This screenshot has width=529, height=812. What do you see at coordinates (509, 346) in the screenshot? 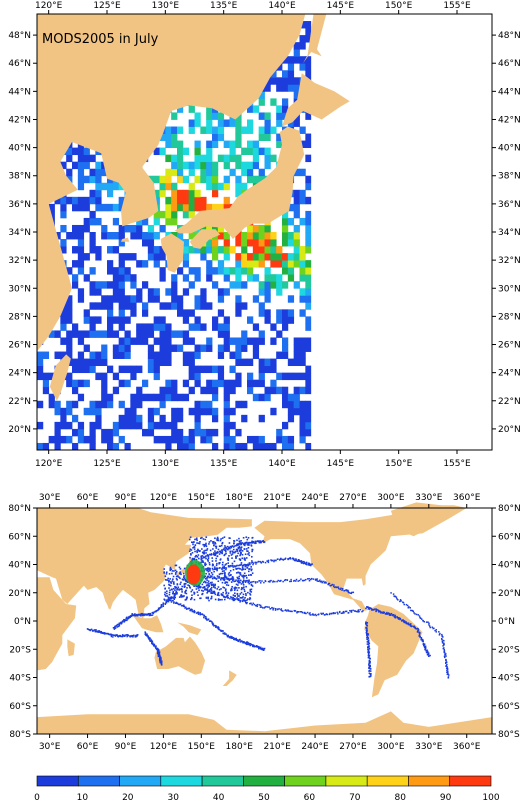
I see `lat-label-right: 26°N` at bounding box center [509, 346].